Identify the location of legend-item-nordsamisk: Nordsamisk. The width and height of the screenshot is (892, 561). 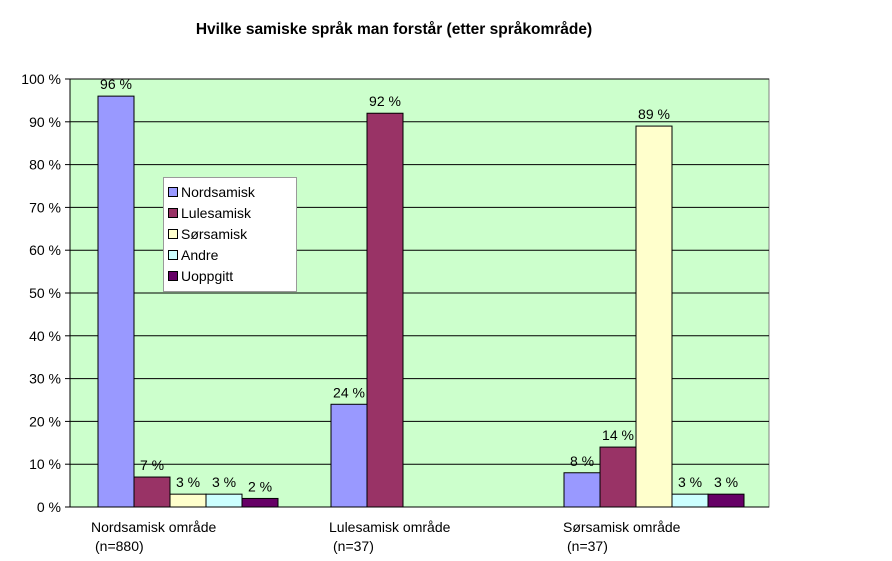
(232, 191).